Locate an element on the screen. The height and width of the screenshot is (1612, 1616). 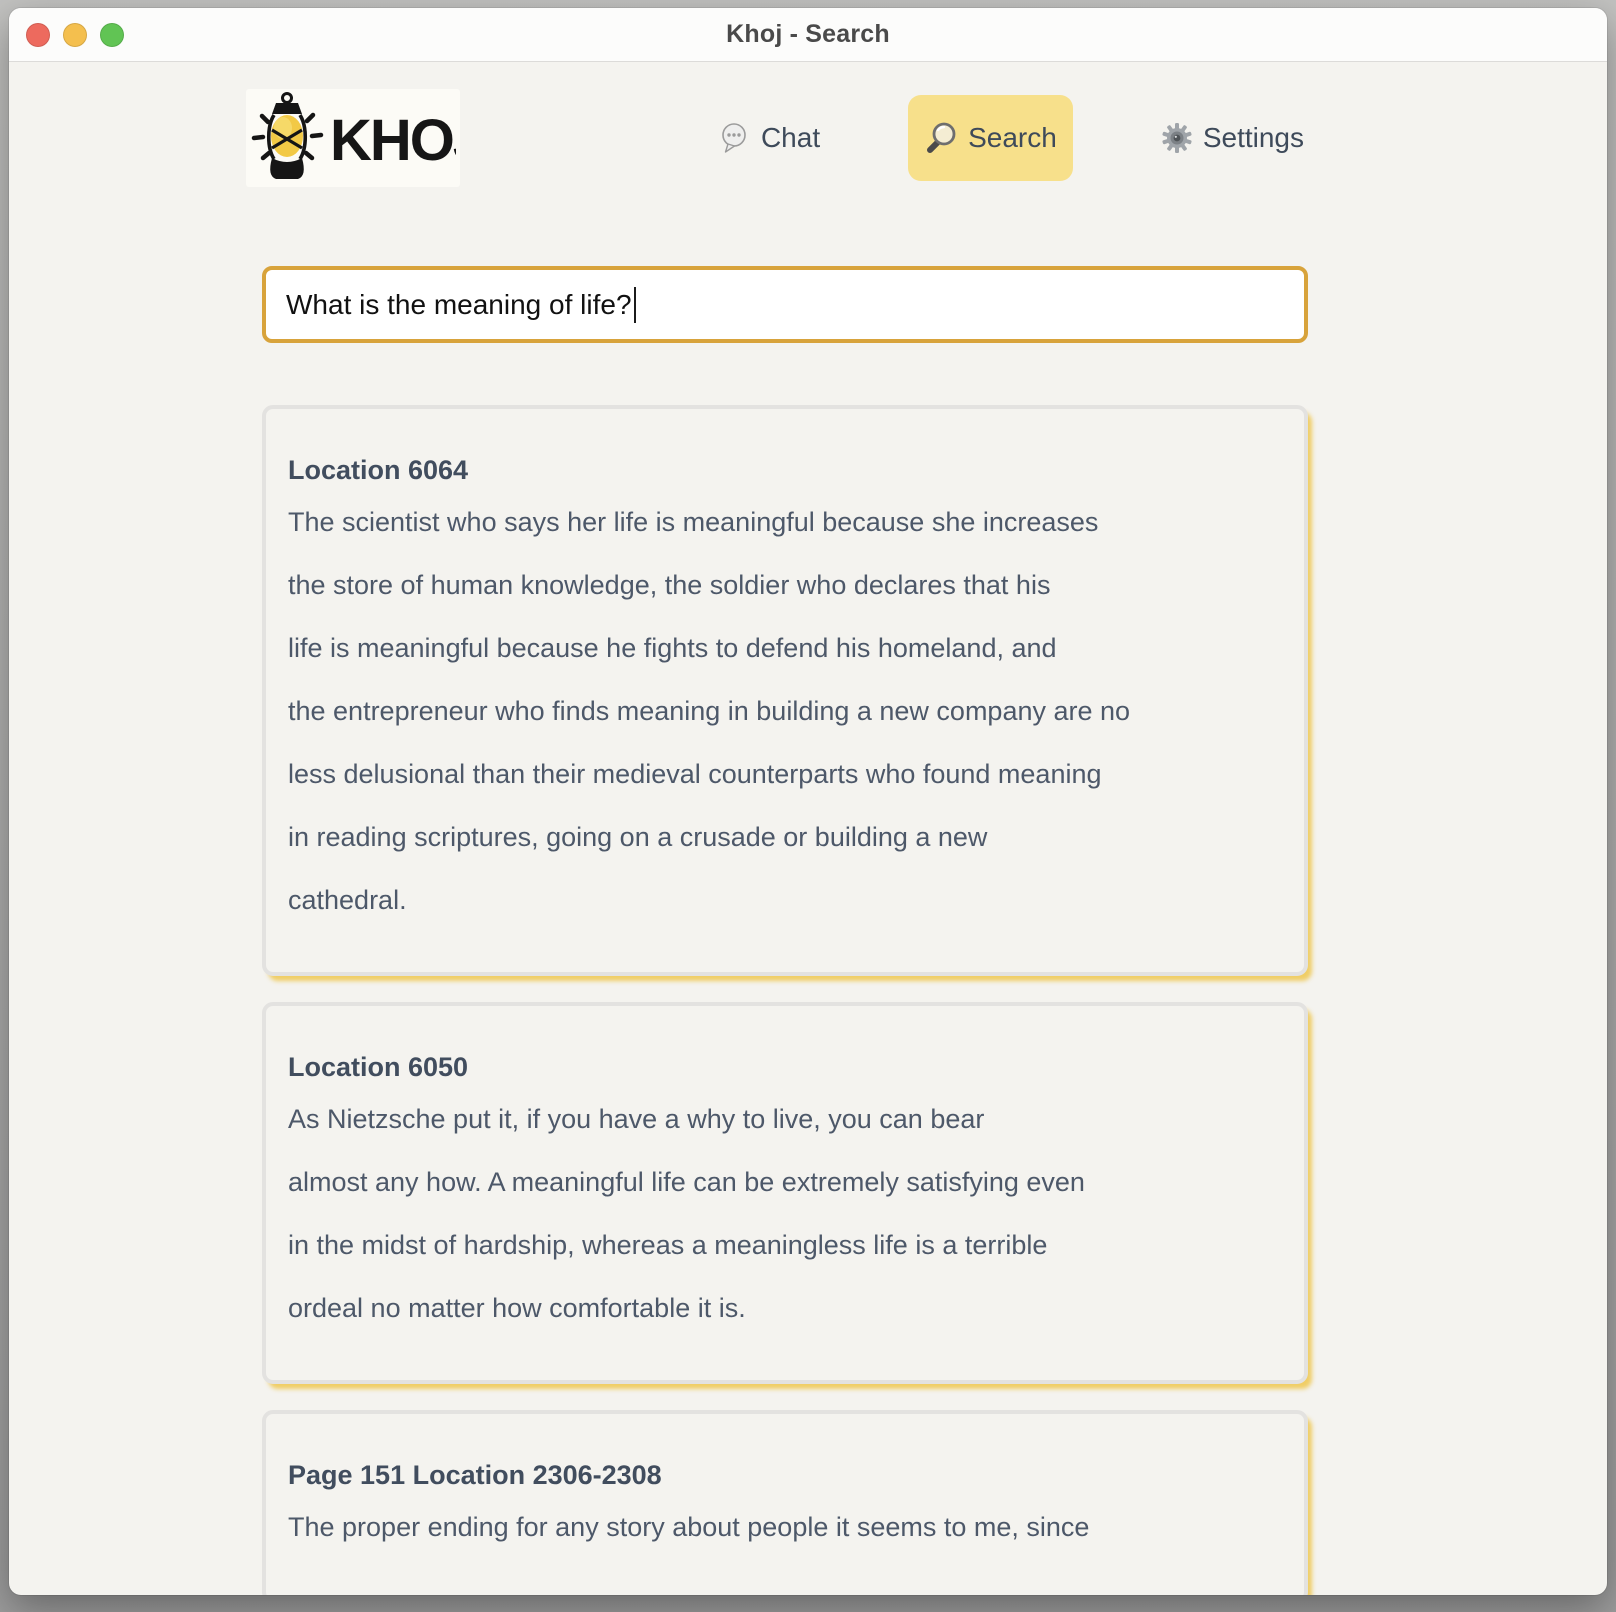
traffic-lights is located at coordinates (75, 34).